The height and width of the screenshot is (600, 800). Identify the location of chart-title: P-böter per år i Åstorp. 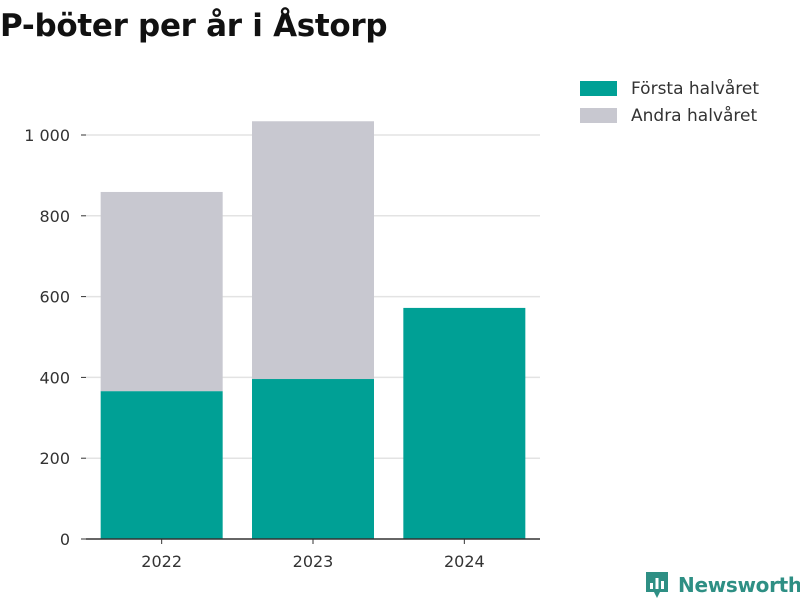
(194, 26).